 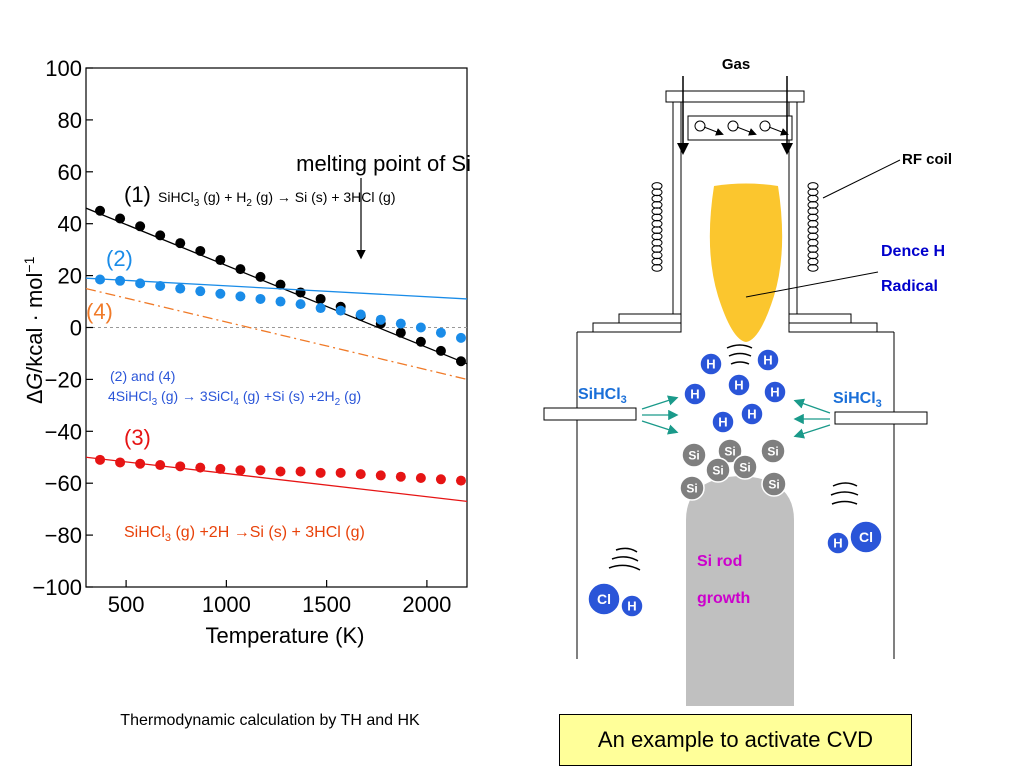 I want to click on y-tick-label: 40, so click(x=70, y=224).